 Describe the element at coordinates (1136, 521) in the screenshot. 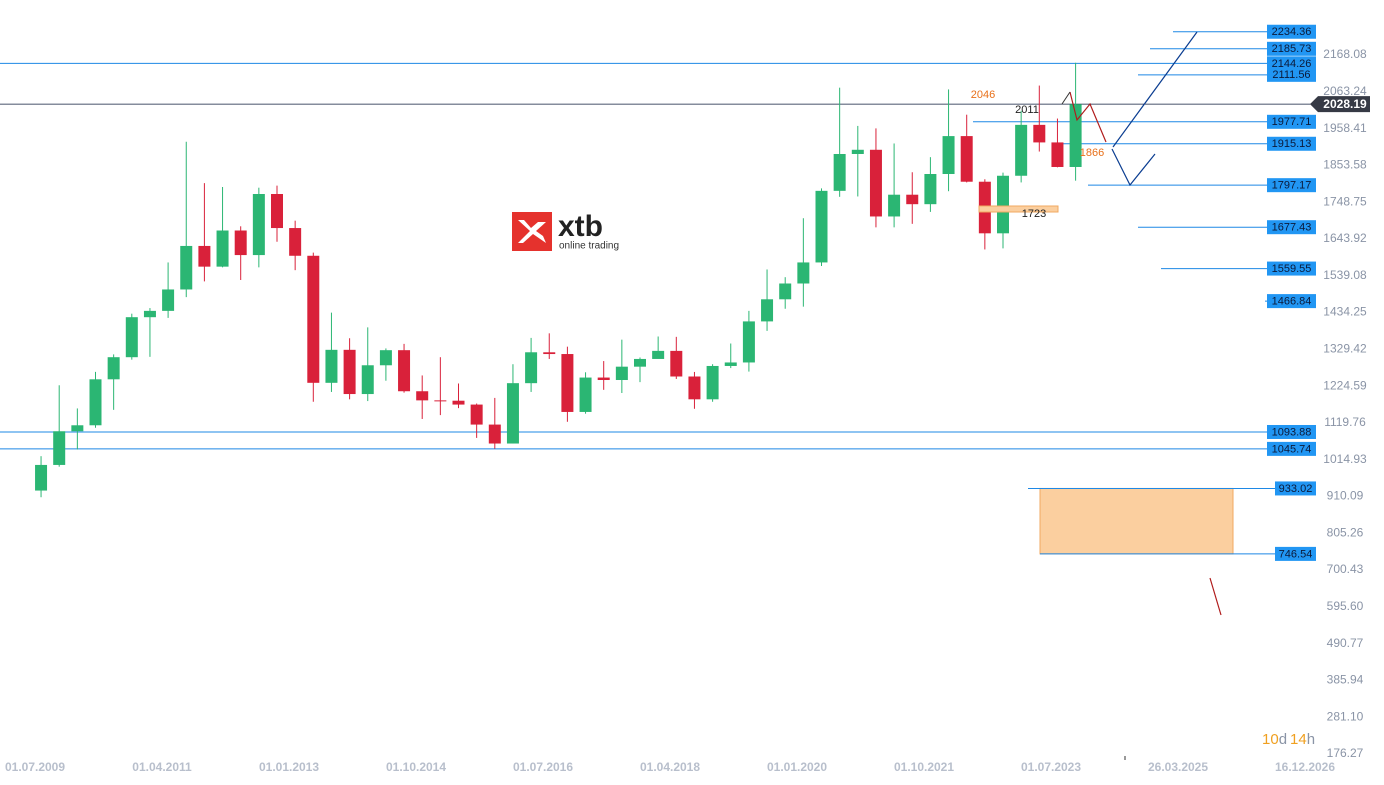

I see `zone` at that location.